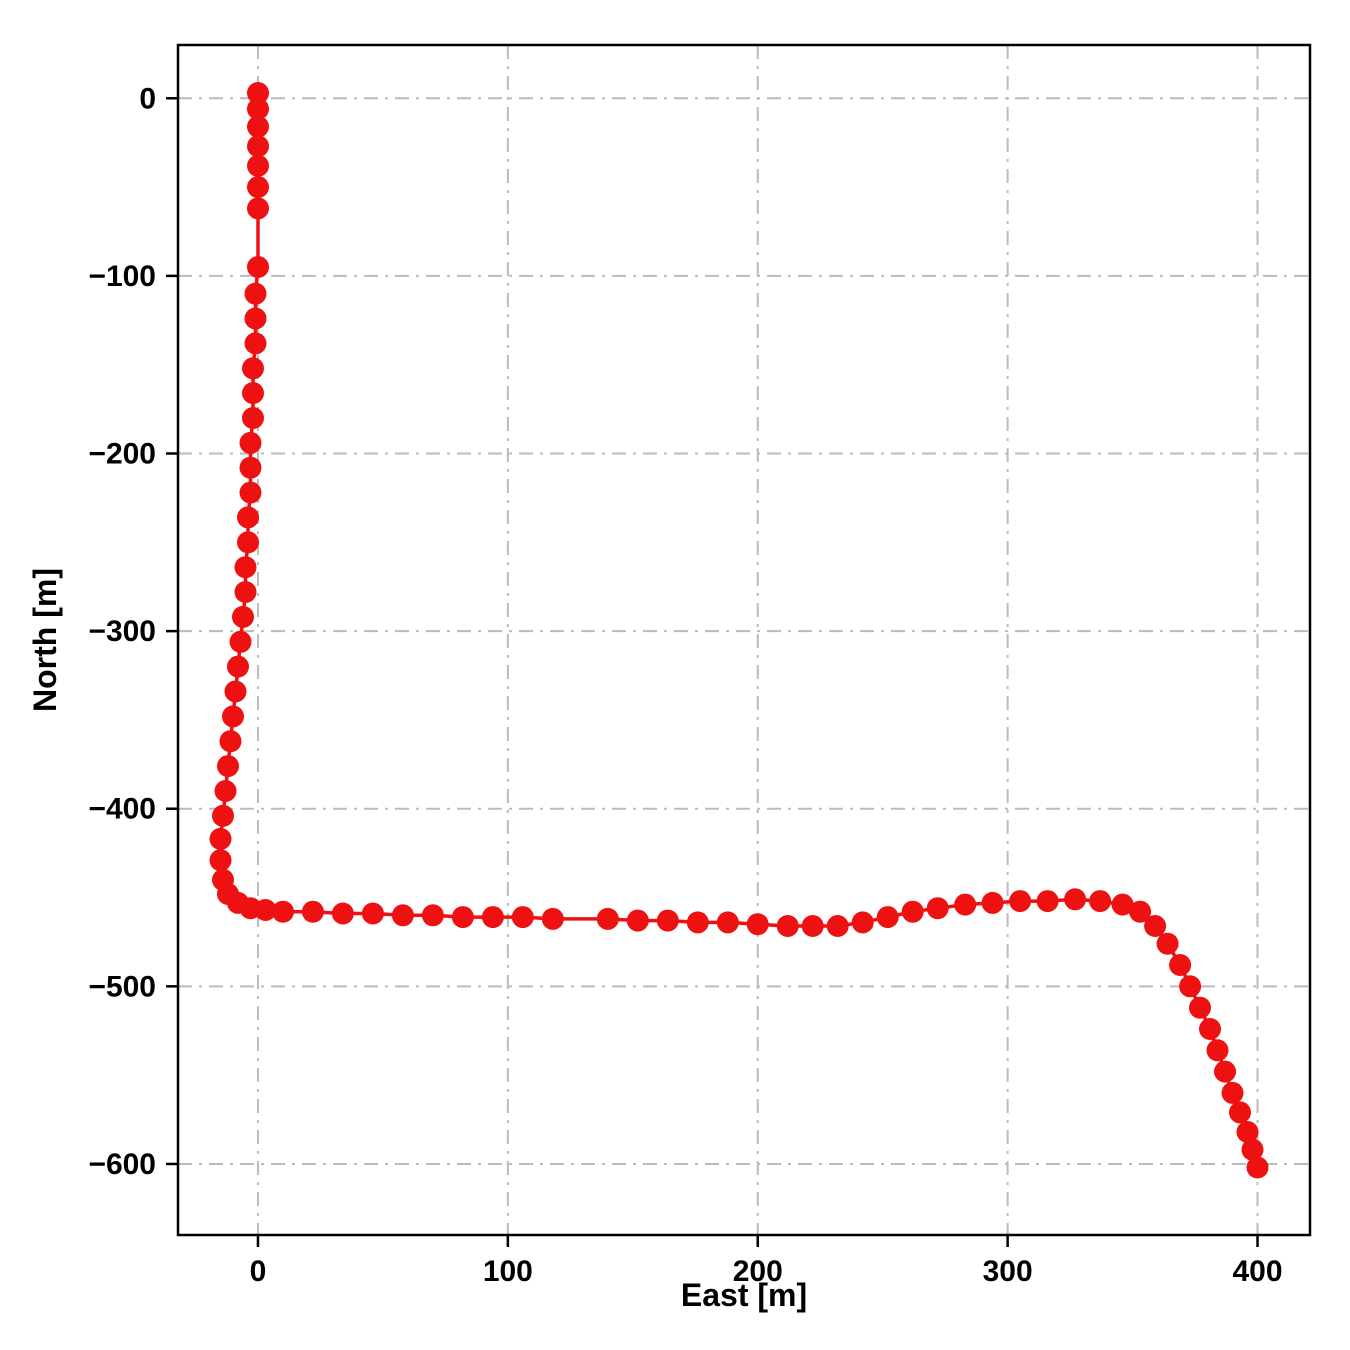 The width and height of the screenshot is (1350, 1350). Describe the element at coordinates (122, 1164) in the screenshot. I see `y-tick-label: −600` at that location.